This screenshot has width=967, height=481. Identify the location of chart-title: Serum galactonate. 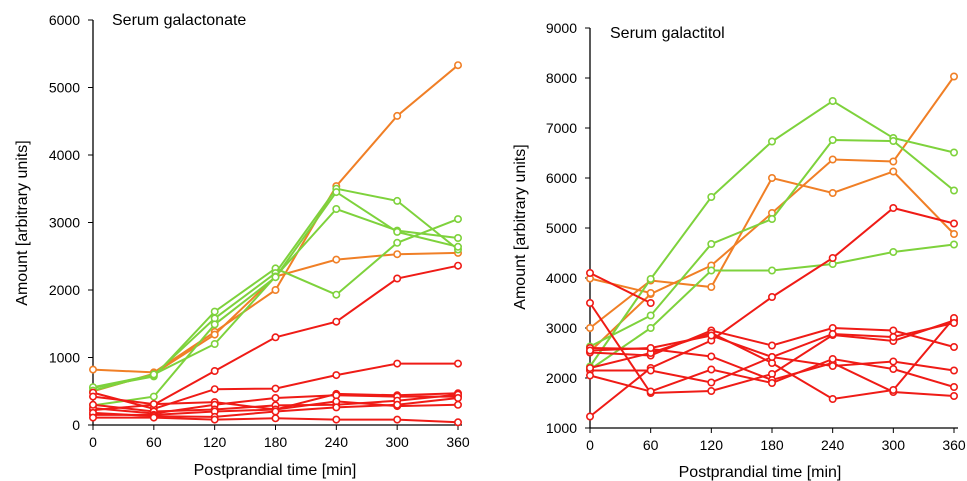
(179, 20).